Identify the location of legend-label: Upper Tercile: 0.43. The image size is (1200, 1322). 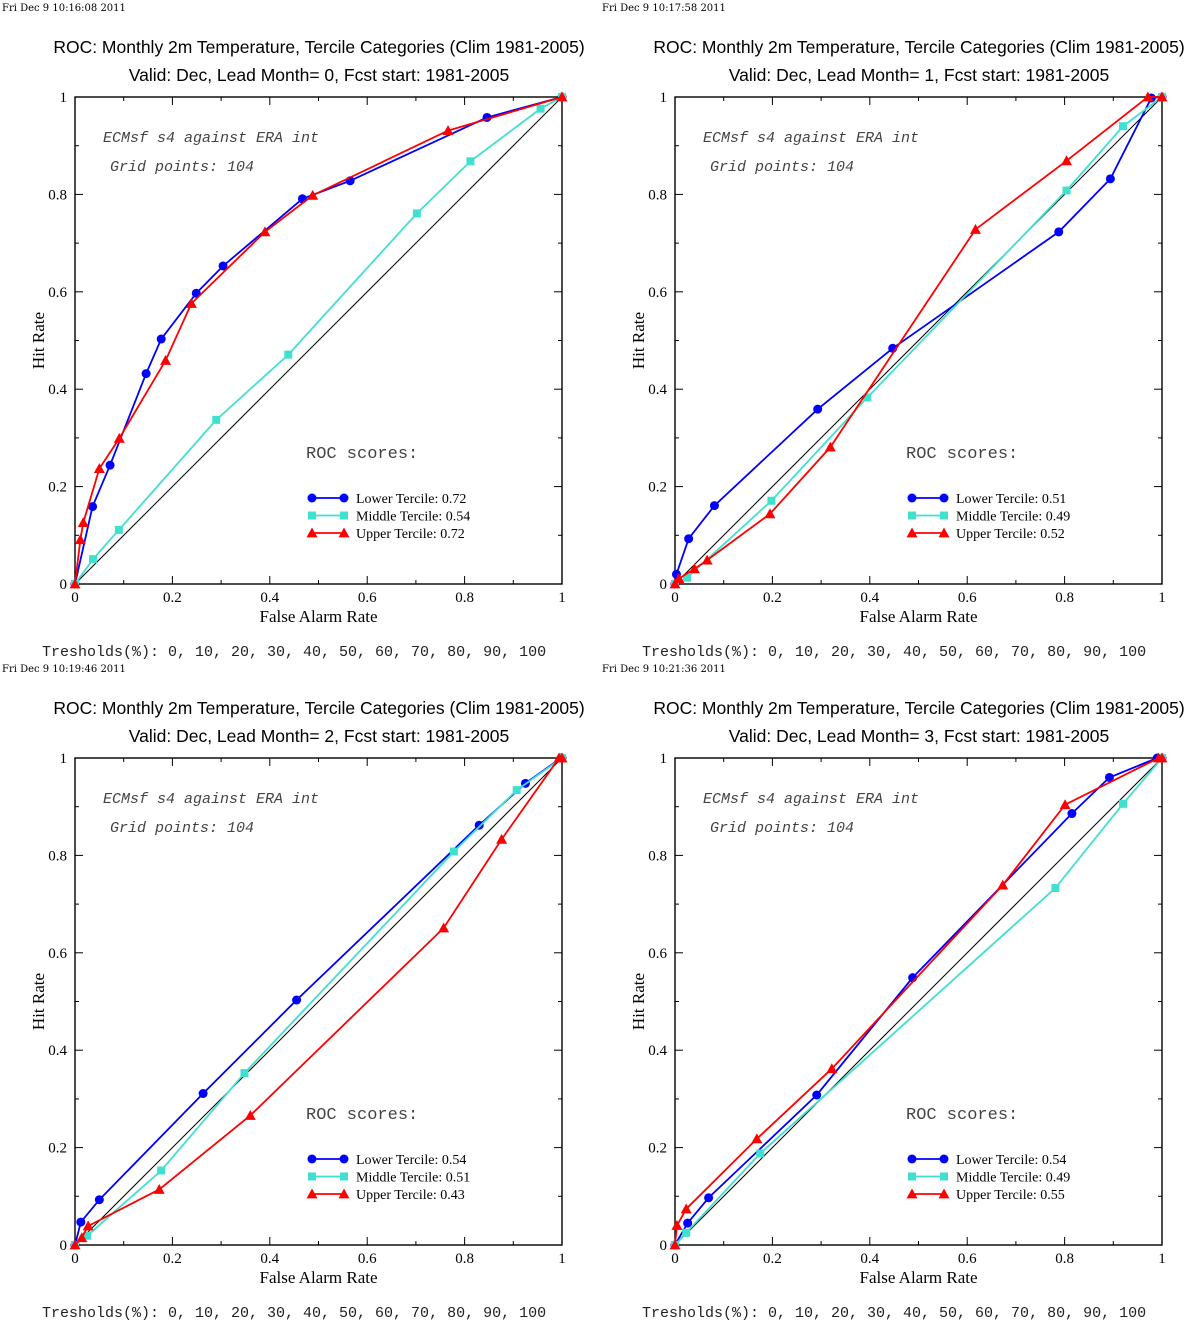
(410, 1195).